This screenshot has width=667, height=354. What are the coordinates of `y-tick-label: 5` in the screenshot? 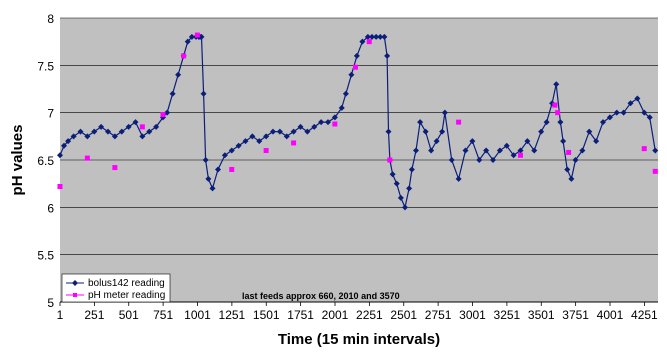 It's located at (50, 303).